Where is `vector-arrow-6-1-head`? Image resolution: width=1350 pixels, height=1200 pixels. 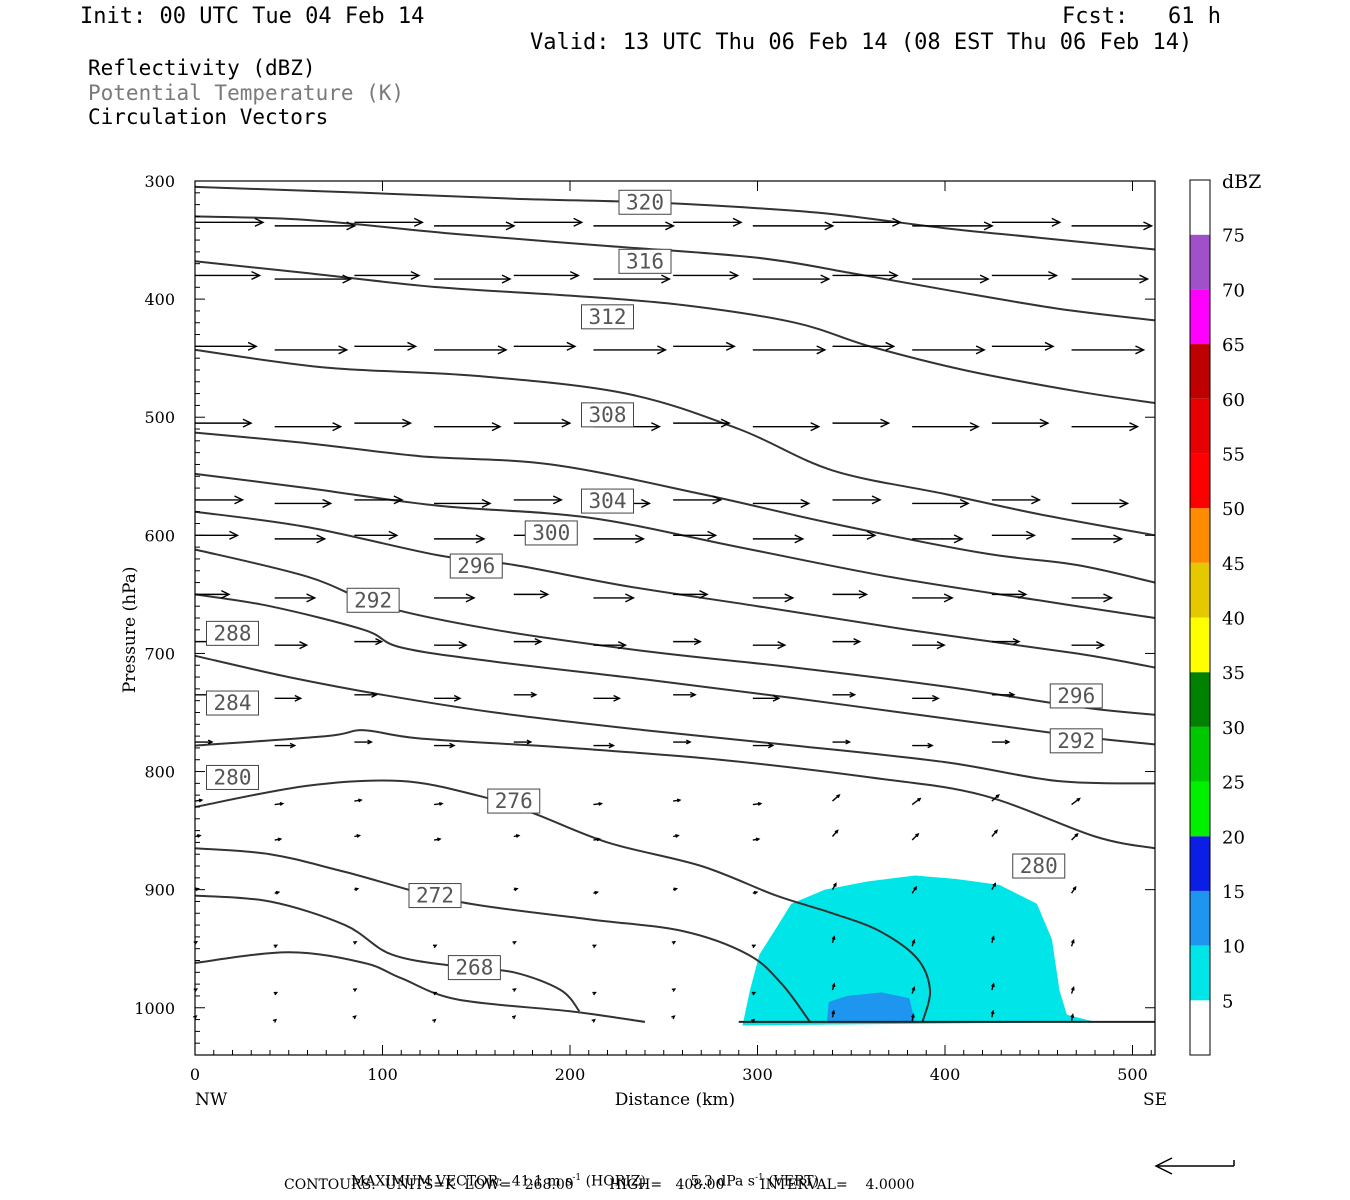
vector-arrow-6-1-head is located at coordinates (311, 598).